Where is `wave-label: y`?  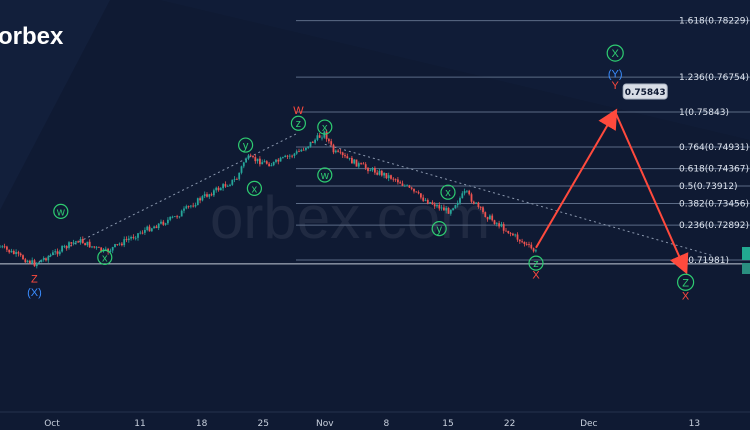 wave-label: y is located at coordinates (246, 146).